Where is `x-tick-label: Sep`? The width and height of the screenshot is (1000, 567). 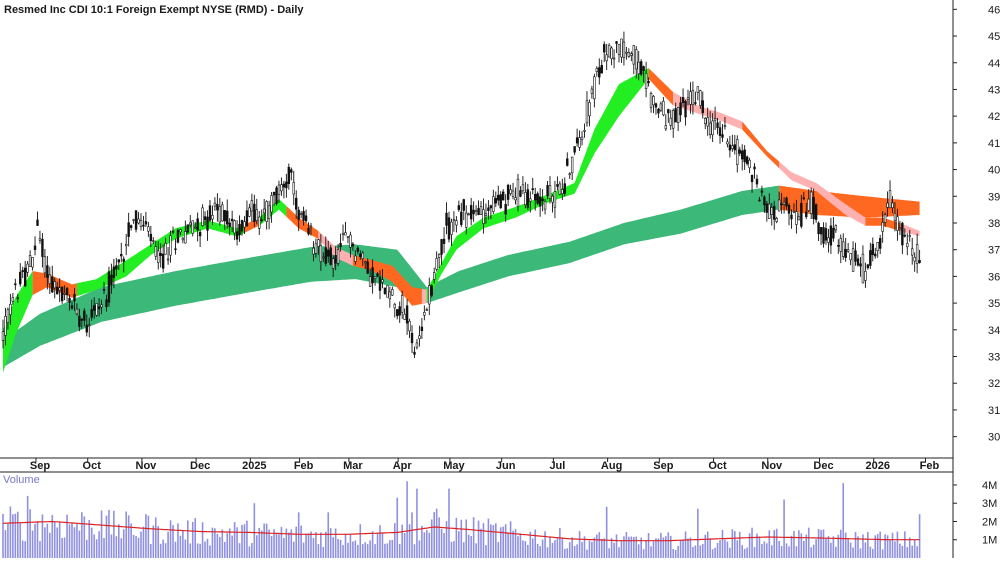 x-tick-label: Sep is located at coordinates (663, 466).